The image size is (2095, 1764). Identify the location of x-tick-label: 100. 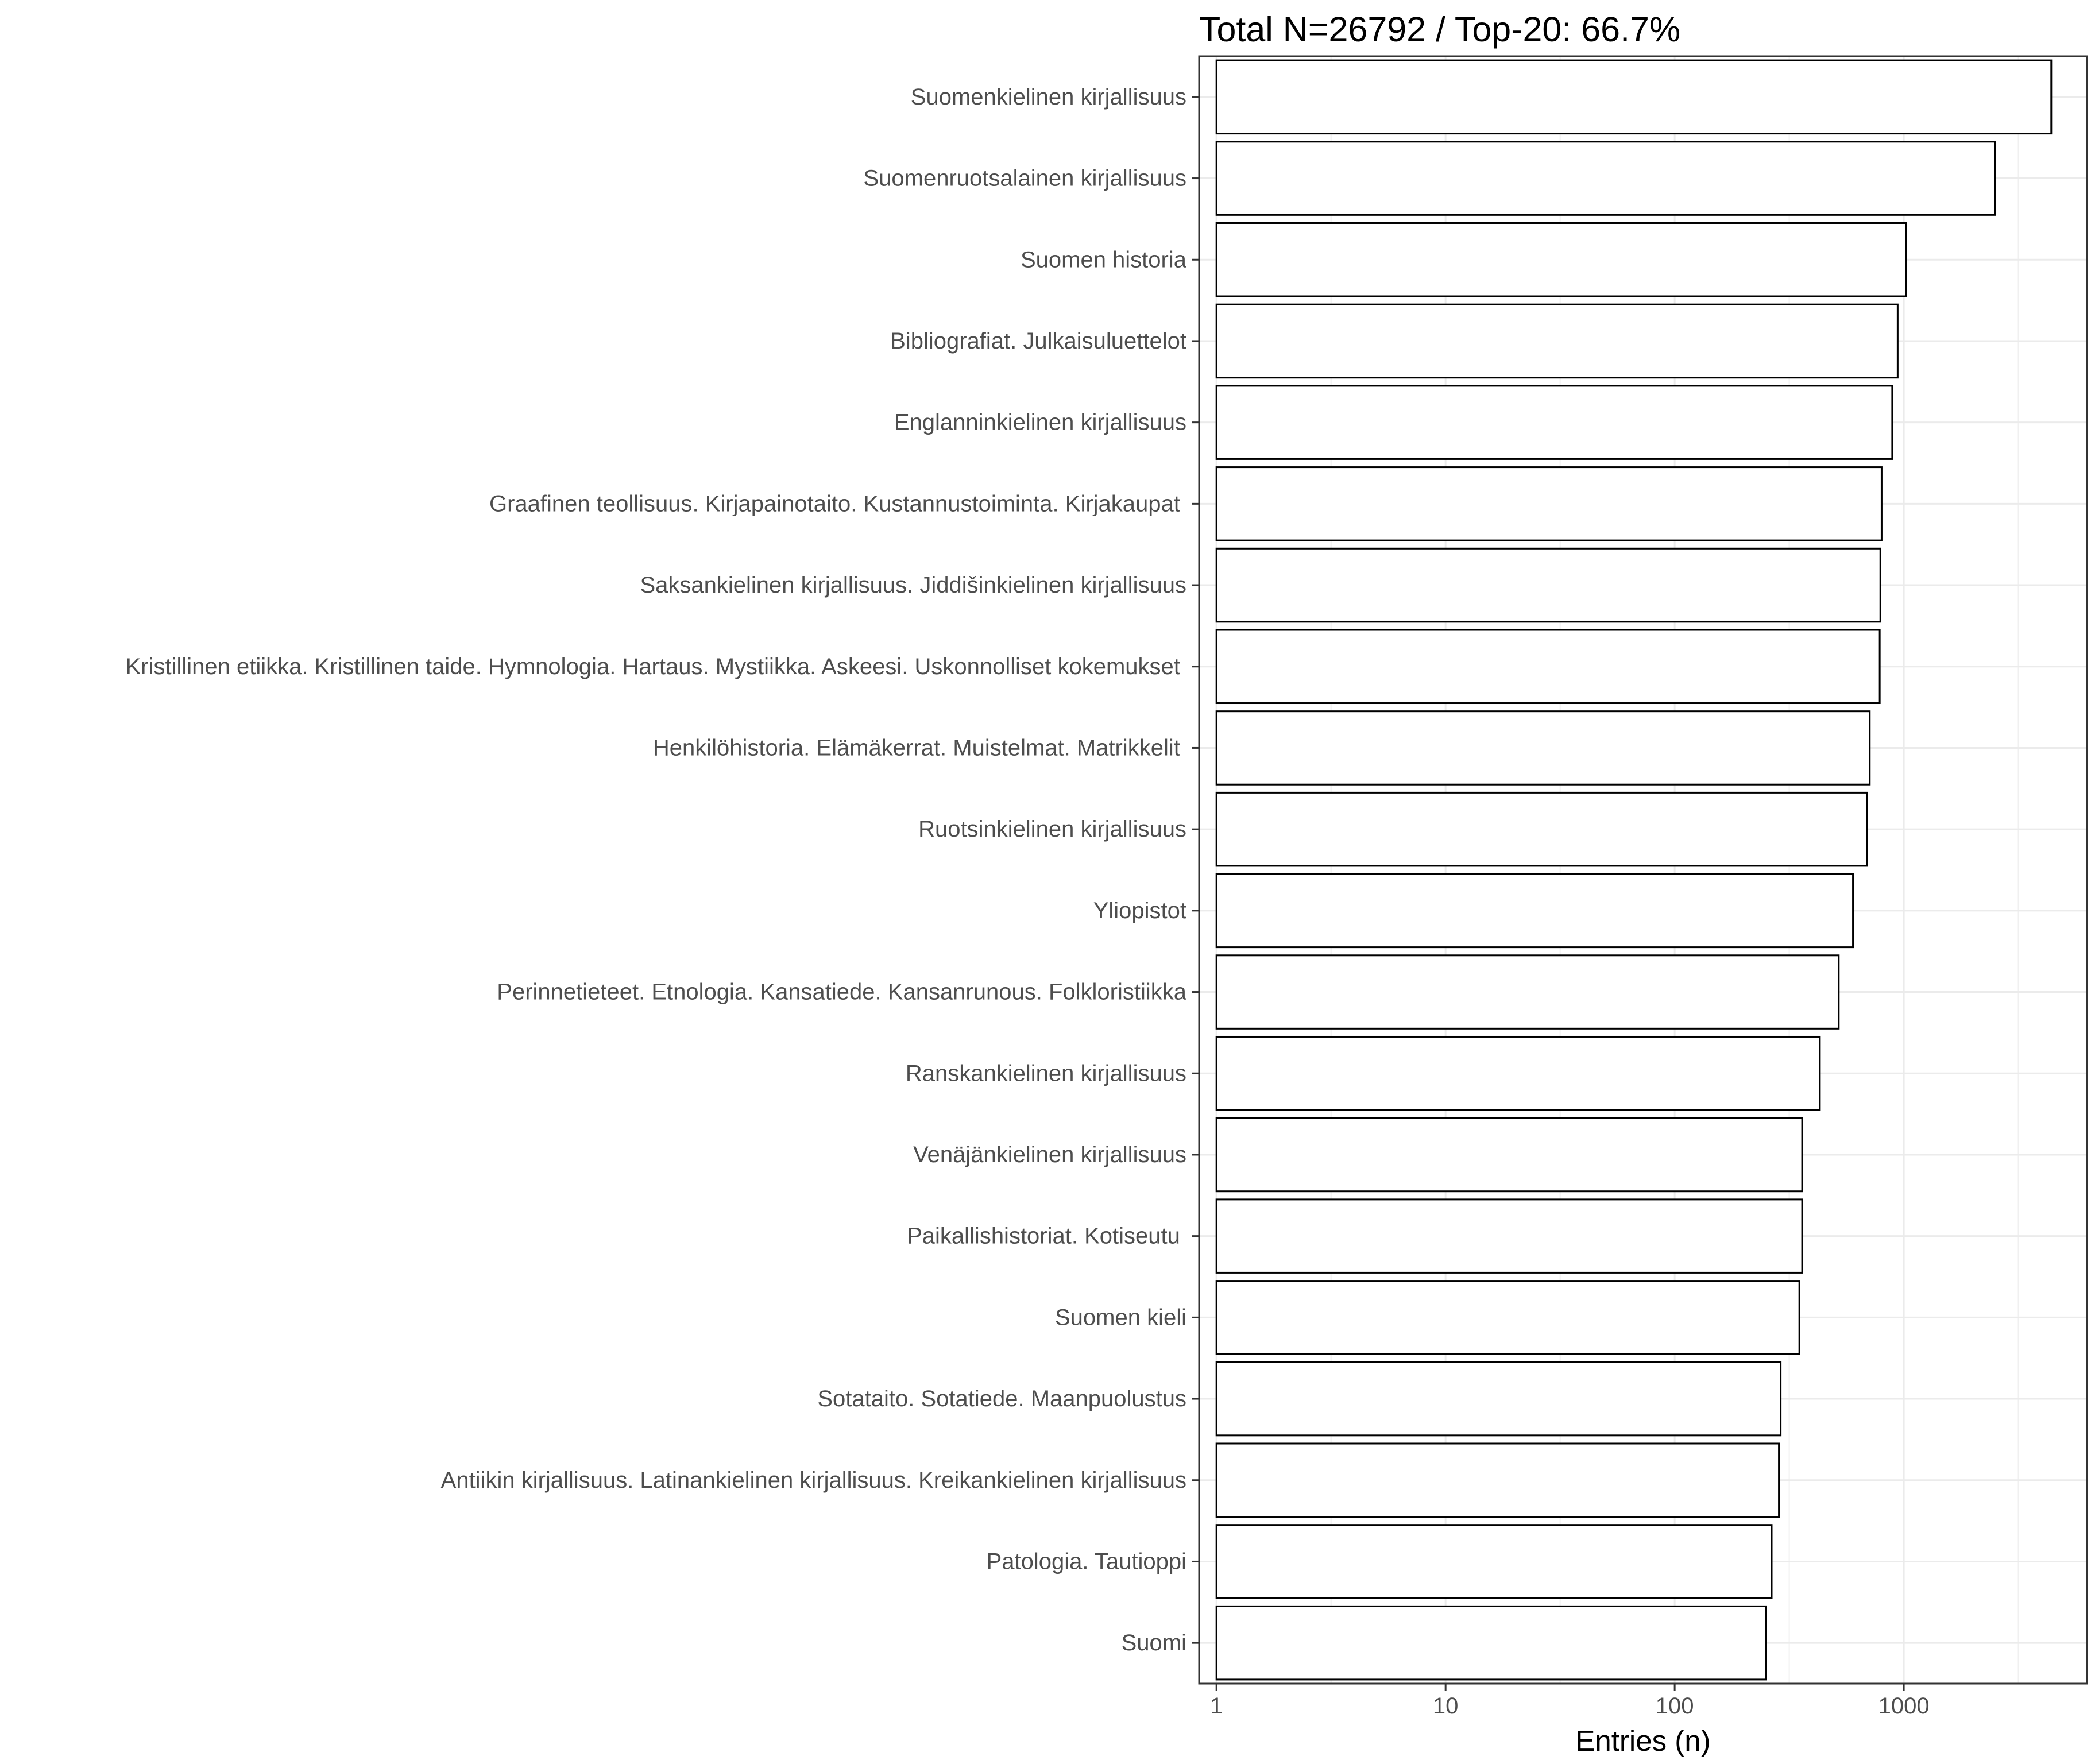
(1675, 1706).